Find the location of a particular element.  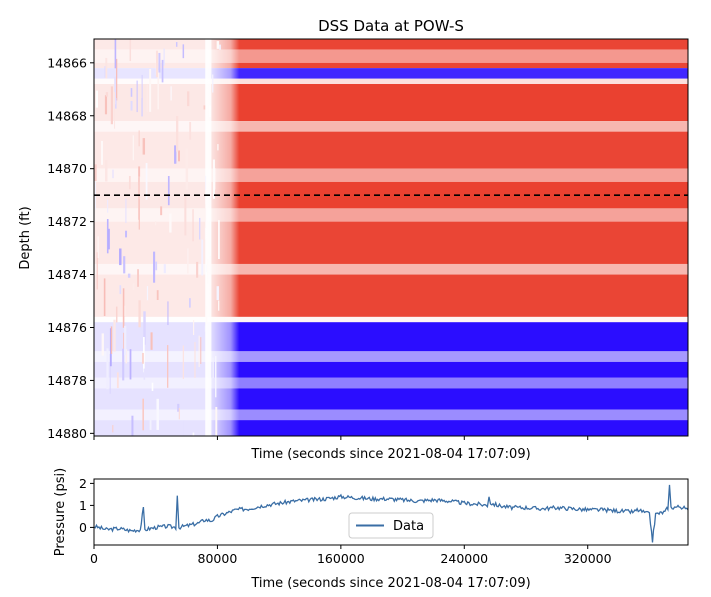

x-tick-label: 240000 is located at coordinates (464, 558).